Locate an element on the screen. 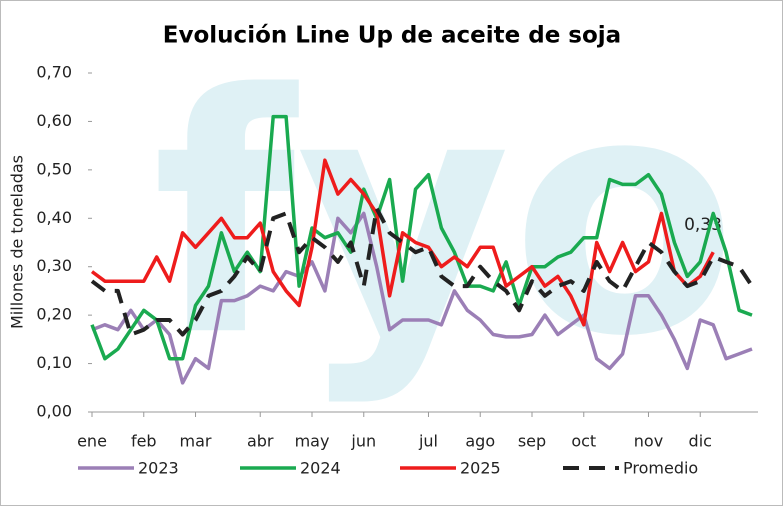 The image size is (783, 506). y-tick-label: 0,00 is located at coordinates (54, 411).